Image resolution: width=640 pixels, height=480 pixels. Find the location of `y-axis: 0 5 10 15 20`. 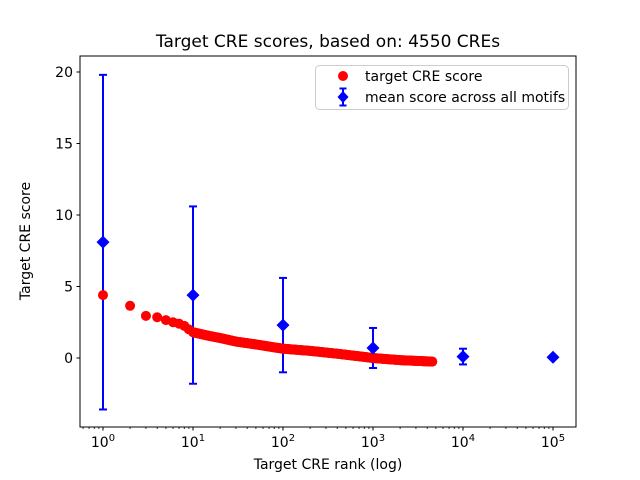

y-axis: 0 5 10 15 20 is located at coordinates (67, 216).